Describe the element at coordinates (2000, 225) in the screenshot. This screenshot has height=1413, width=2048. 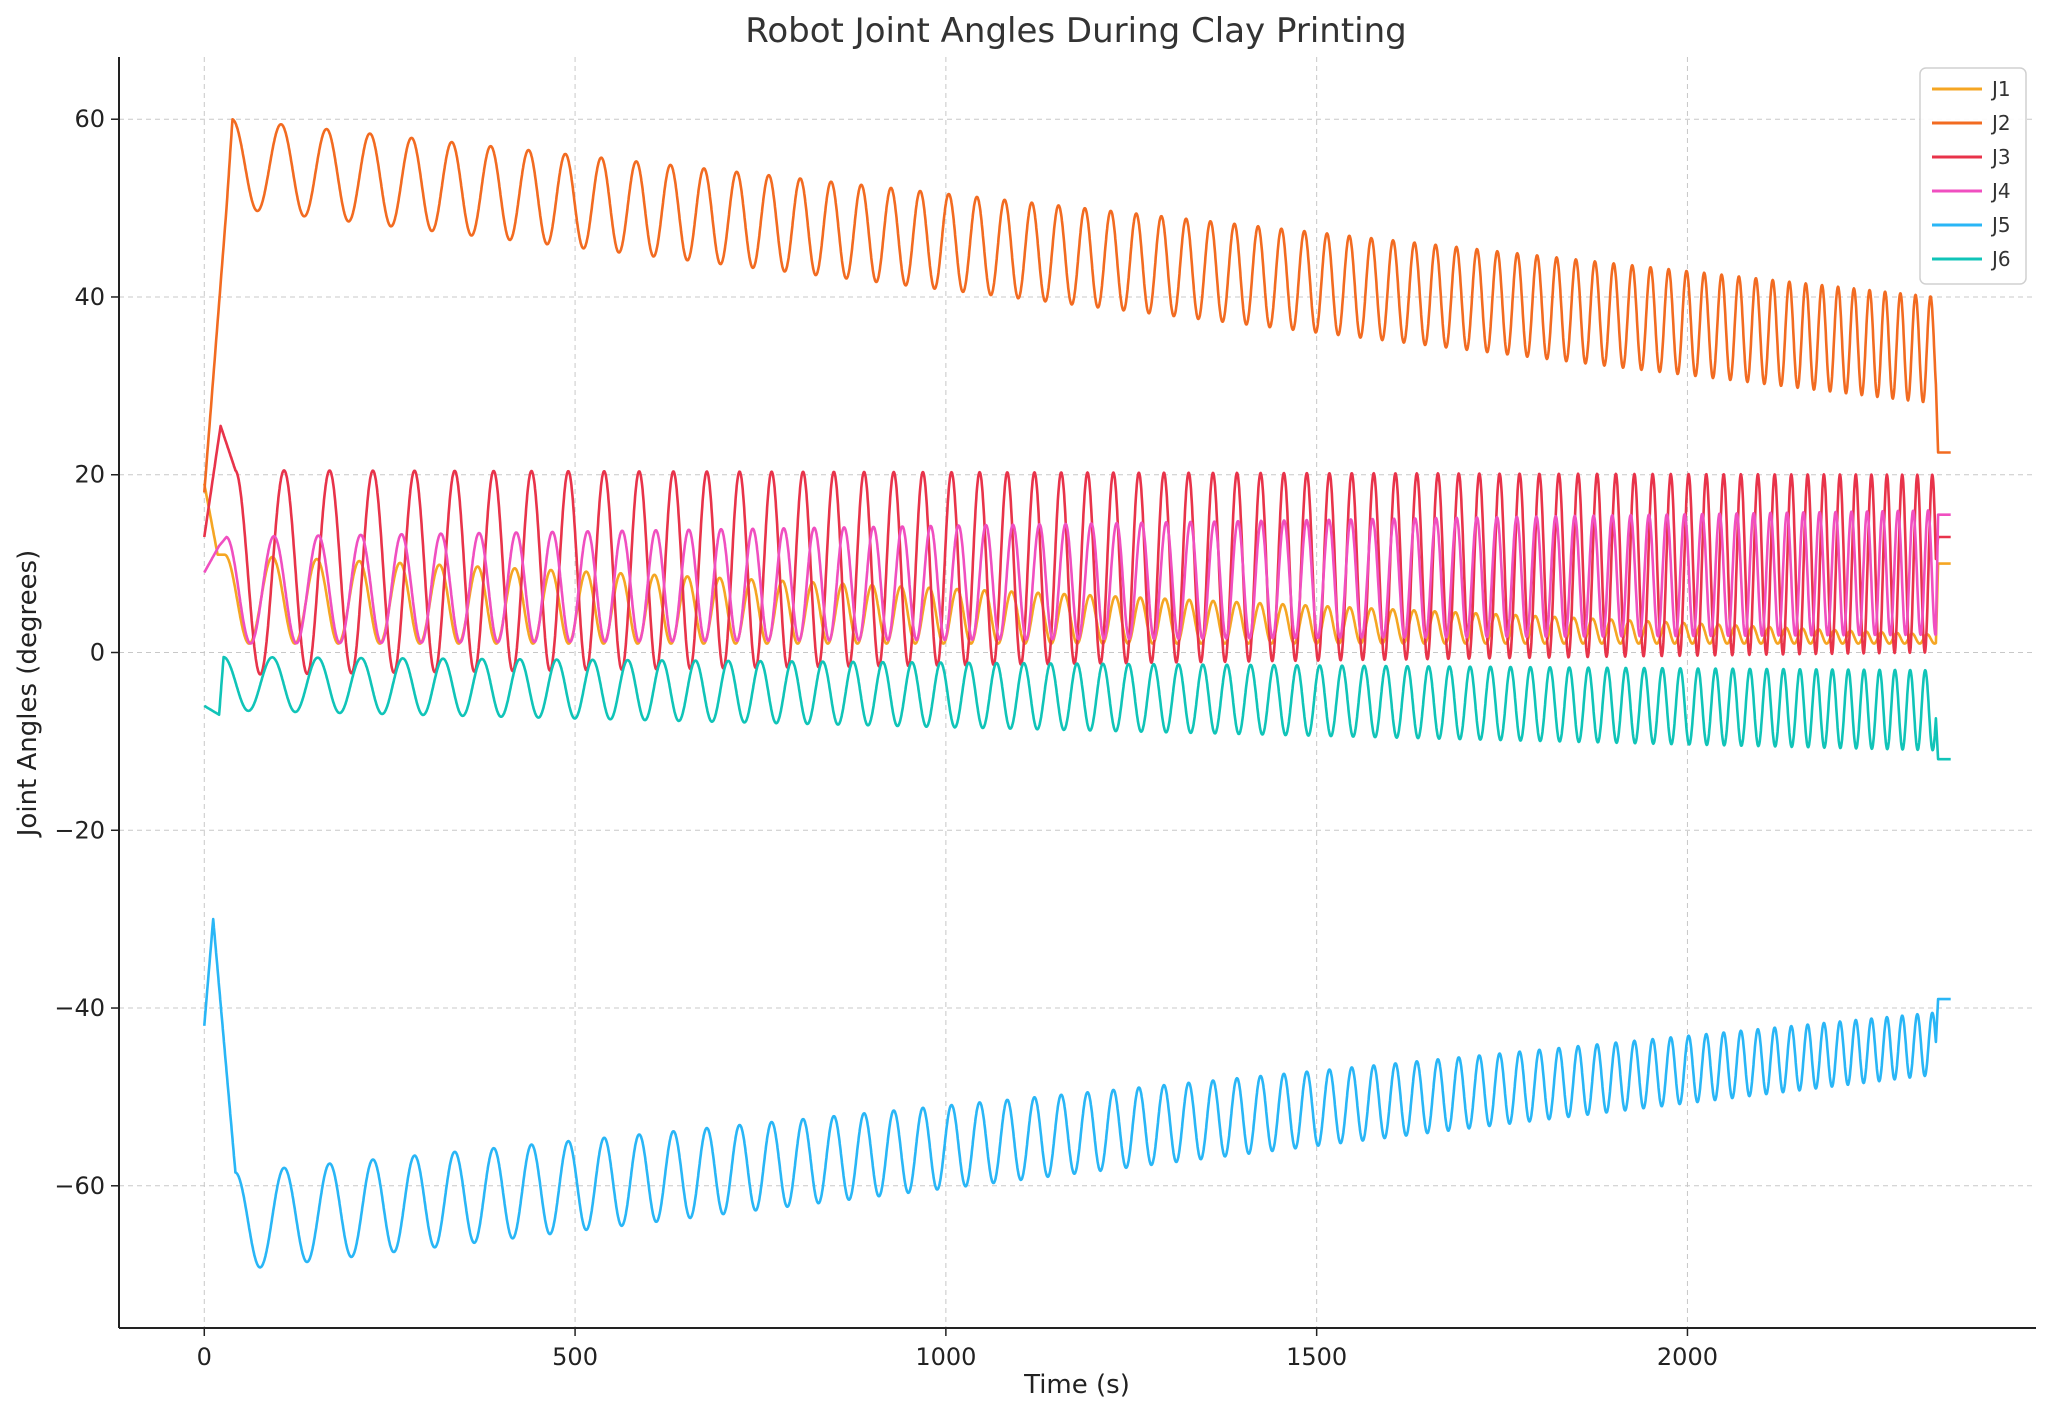
I see `legend-label-j5: J5` at that location.